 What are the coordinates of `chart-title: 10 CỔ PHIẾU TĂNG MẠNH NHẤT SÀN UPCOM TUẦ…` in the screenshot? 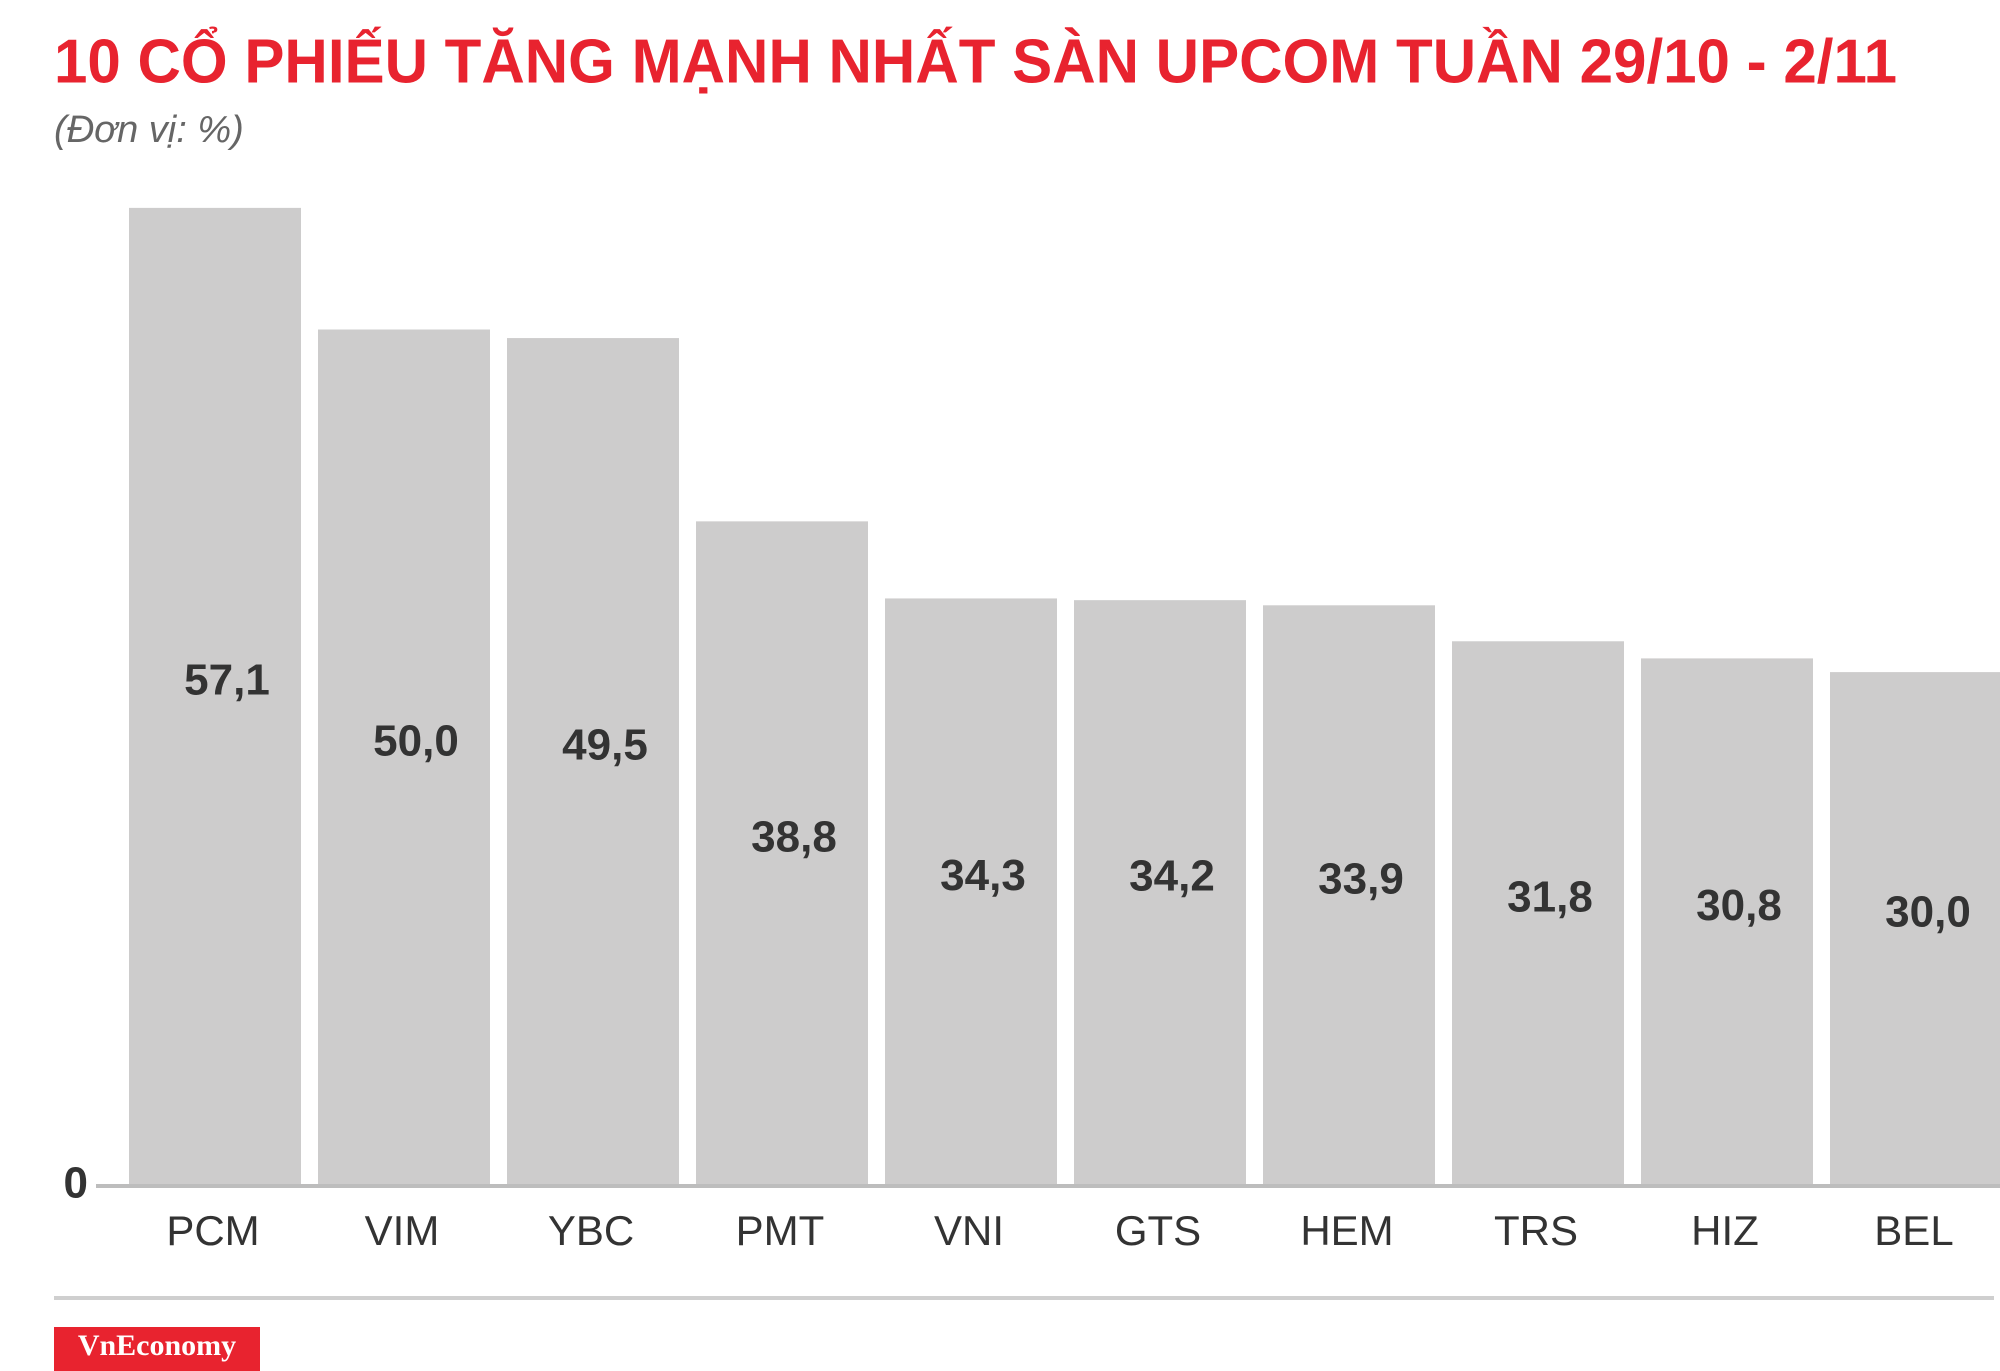 It's located at (975, 61).